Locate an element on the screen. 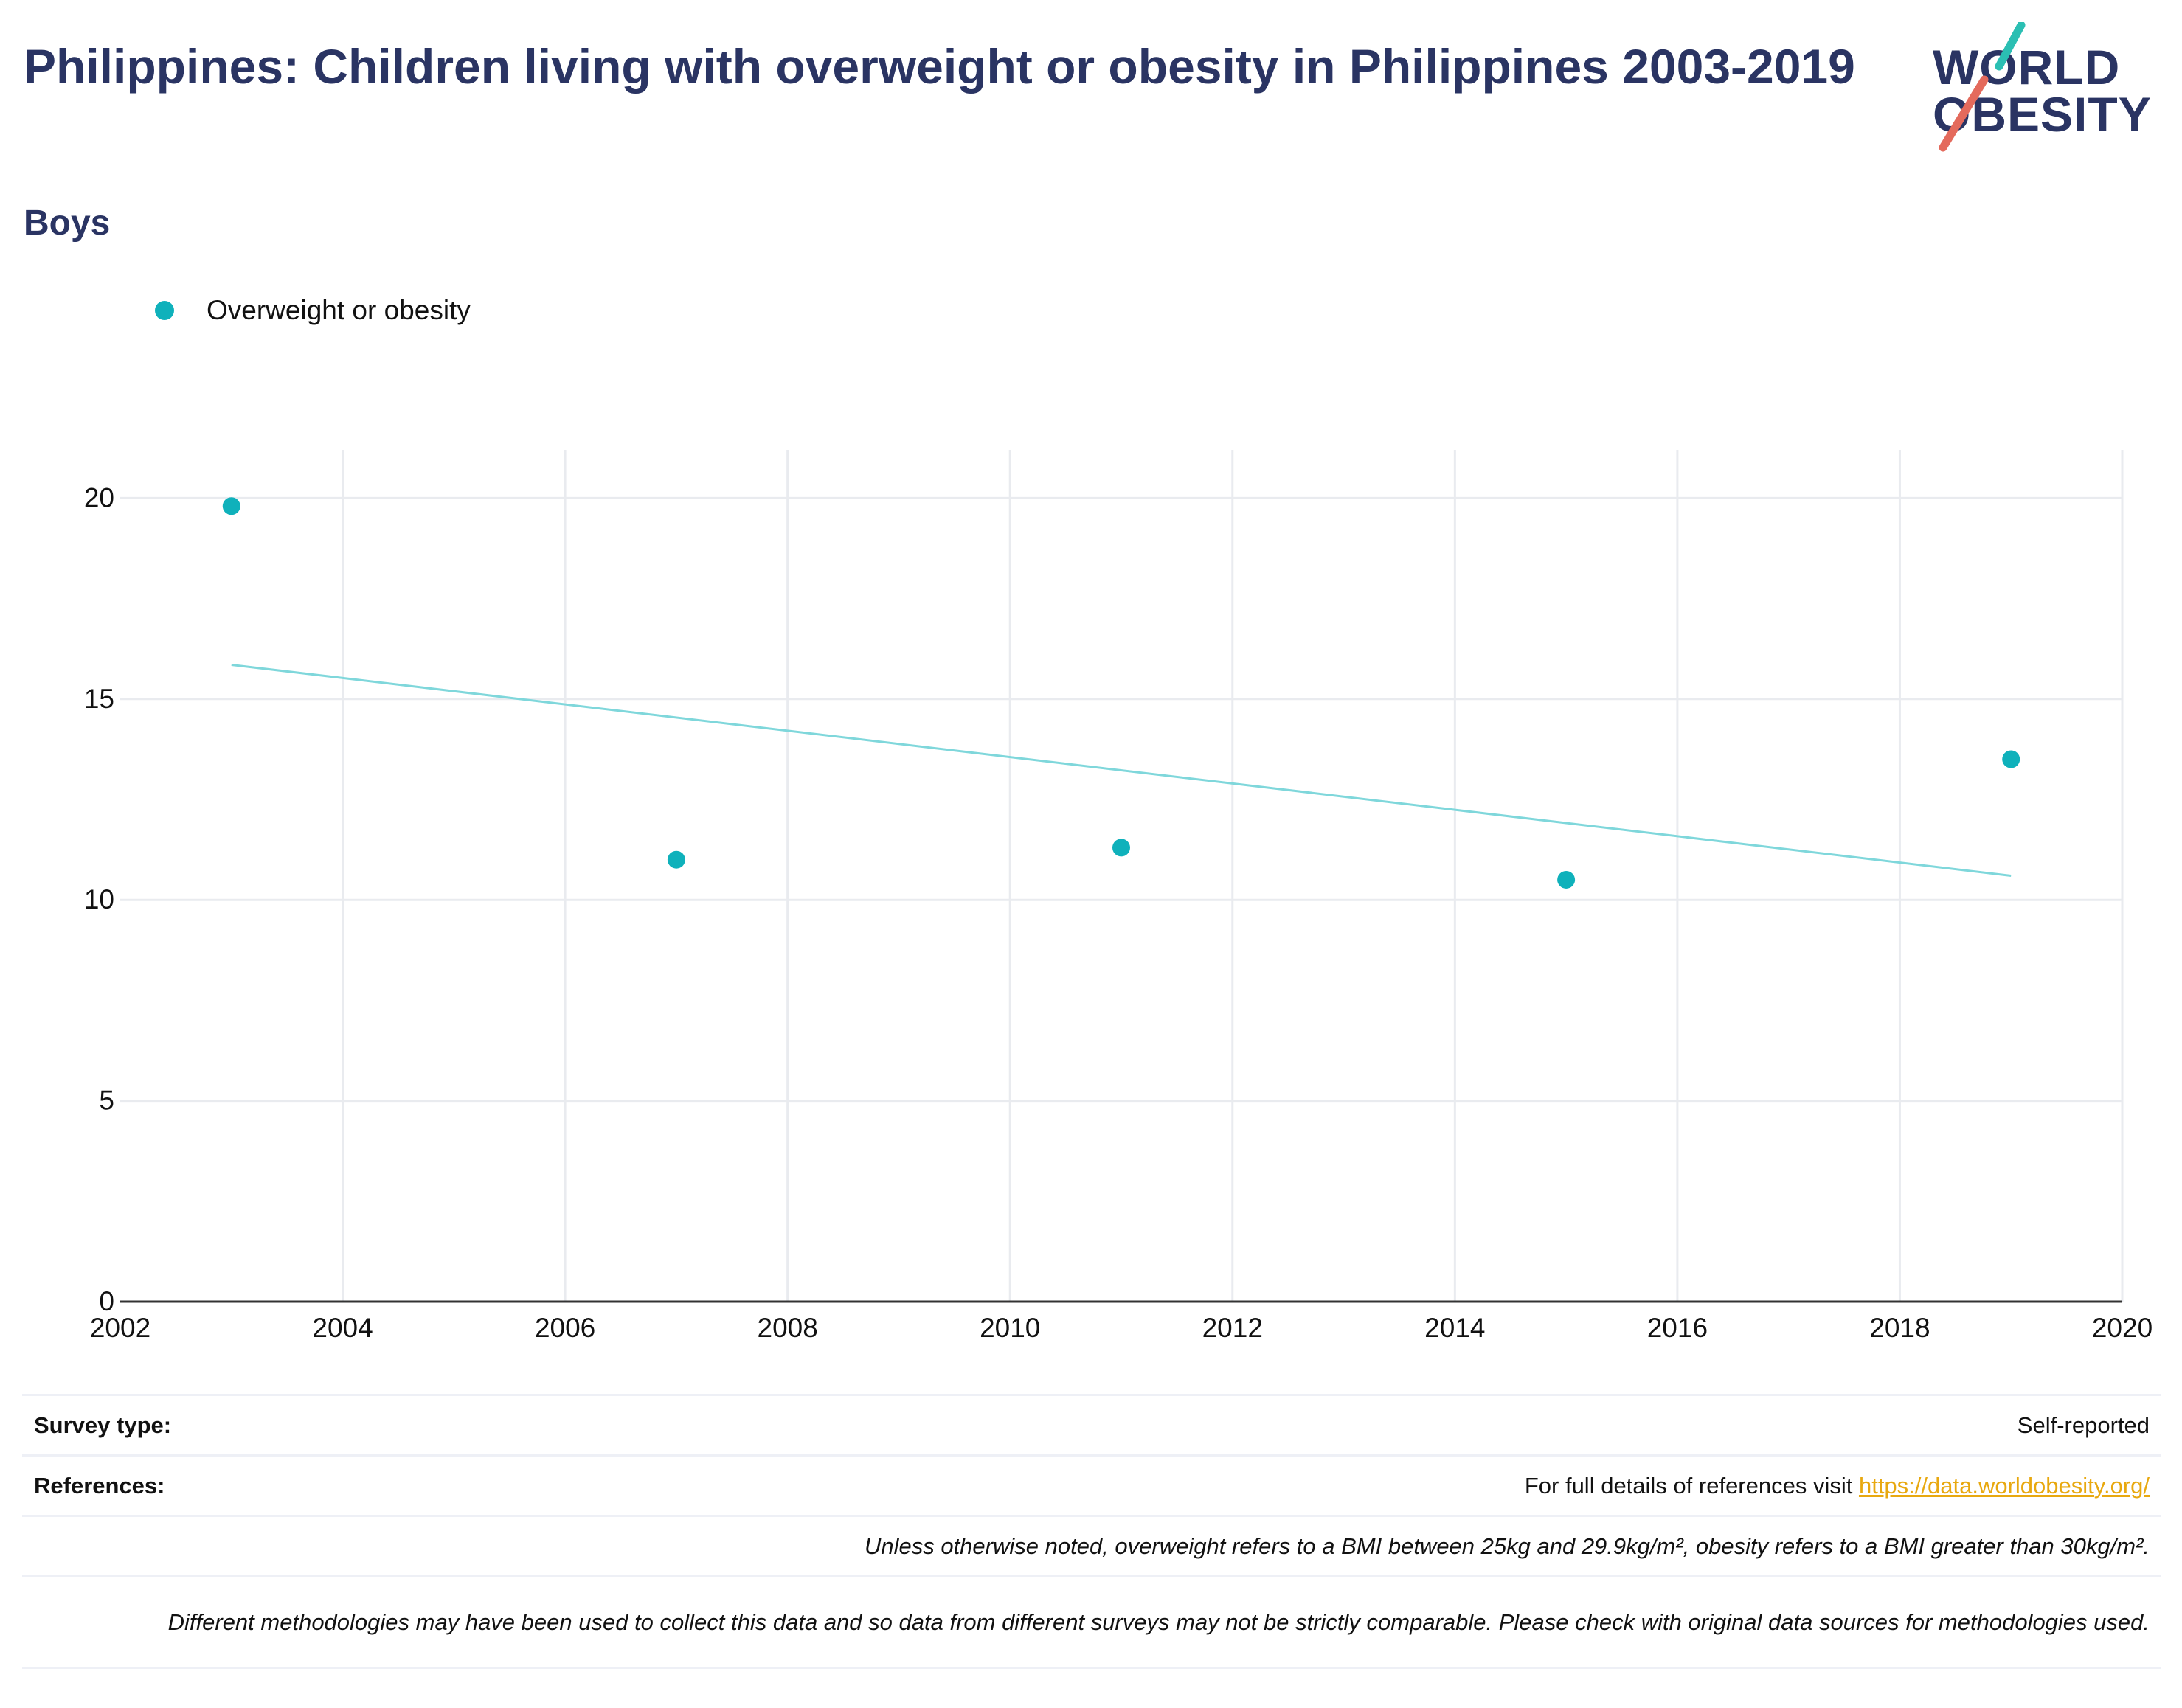 The width and height of the screenshot is (2182, 1708). references-link: https://data.worldobesity.org/ is located at coordinates (2004, 1485).